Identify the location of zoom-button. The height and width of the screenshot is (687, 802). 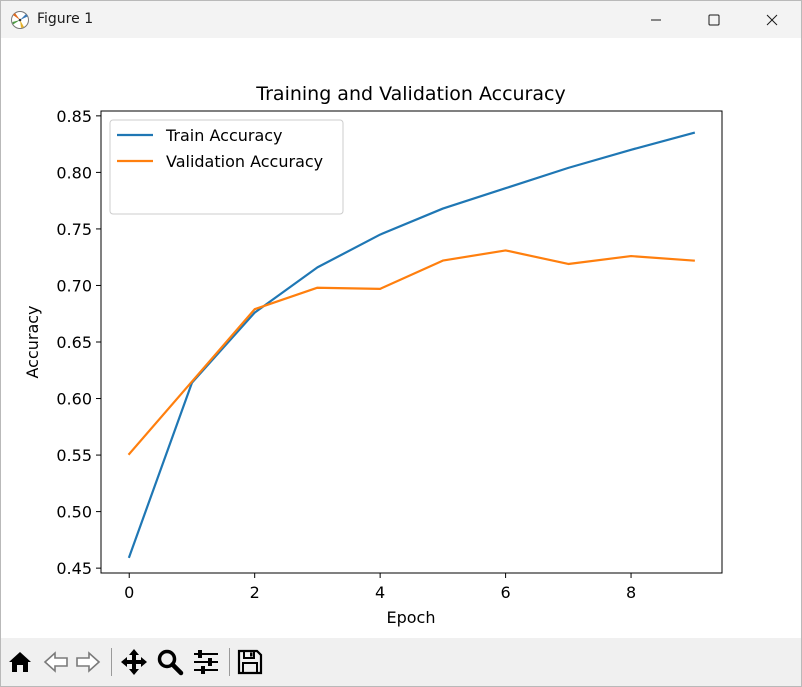
(170, 662).